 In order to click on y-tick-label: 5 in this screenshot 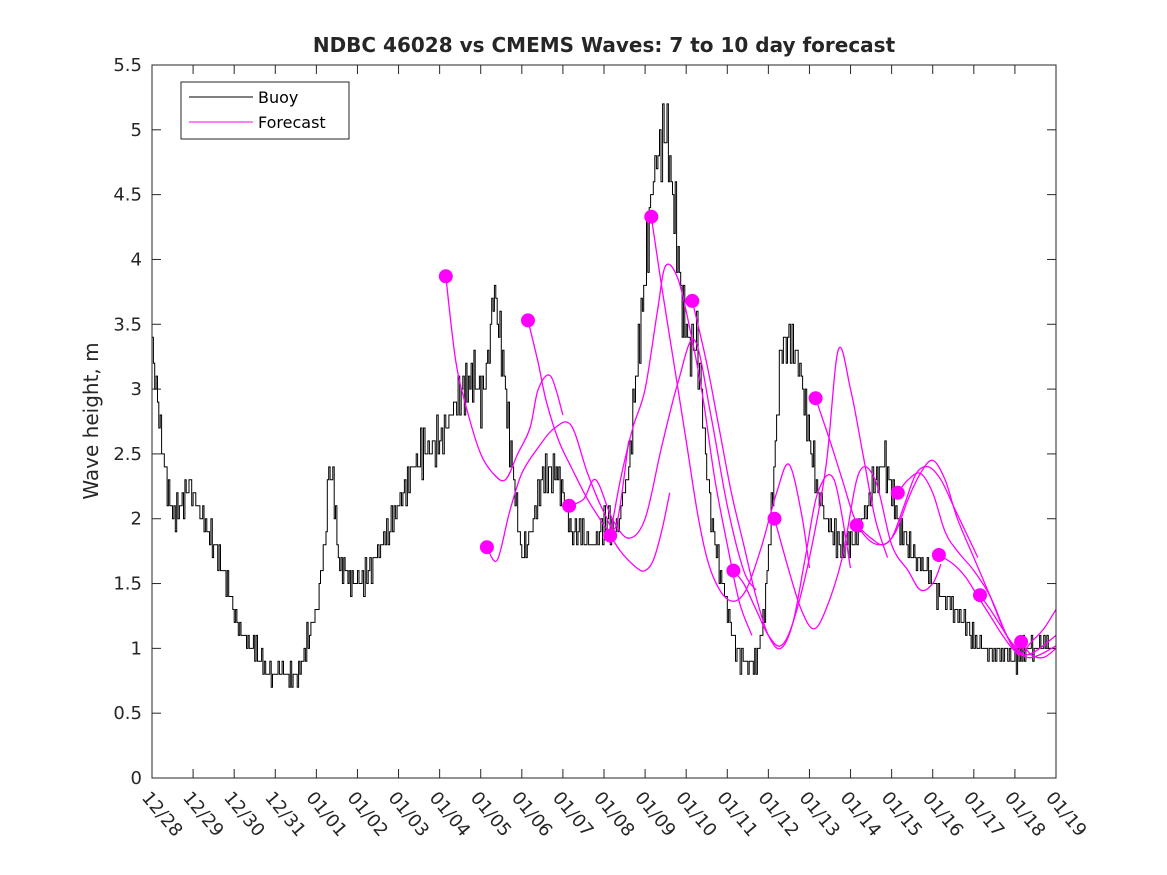, I will do `click(136, 130)`.